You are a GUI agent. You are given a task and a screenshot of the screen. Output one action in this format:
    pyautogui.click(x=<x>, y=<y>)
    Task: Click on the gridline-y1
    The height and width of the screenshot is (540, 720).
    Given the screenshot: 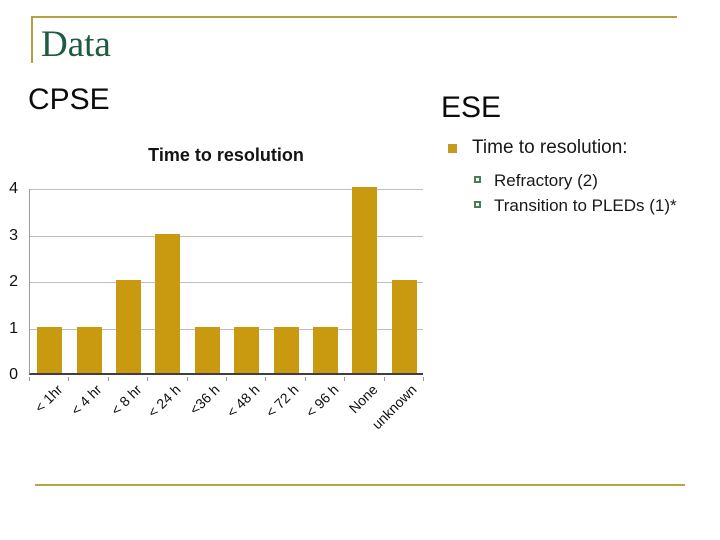 What is the action you would take?
    pyautogui.click(x=226, y=329)
    